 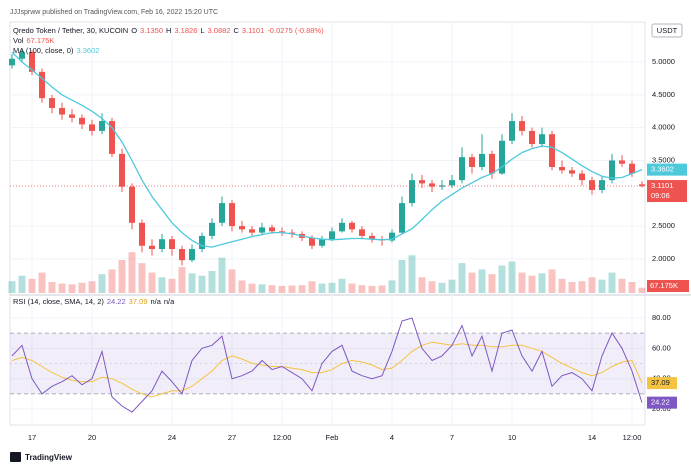 What do you see at coordinates (667, 169) in the screenshot?
I see `ma-price-box` at bounding box center [667, 169].